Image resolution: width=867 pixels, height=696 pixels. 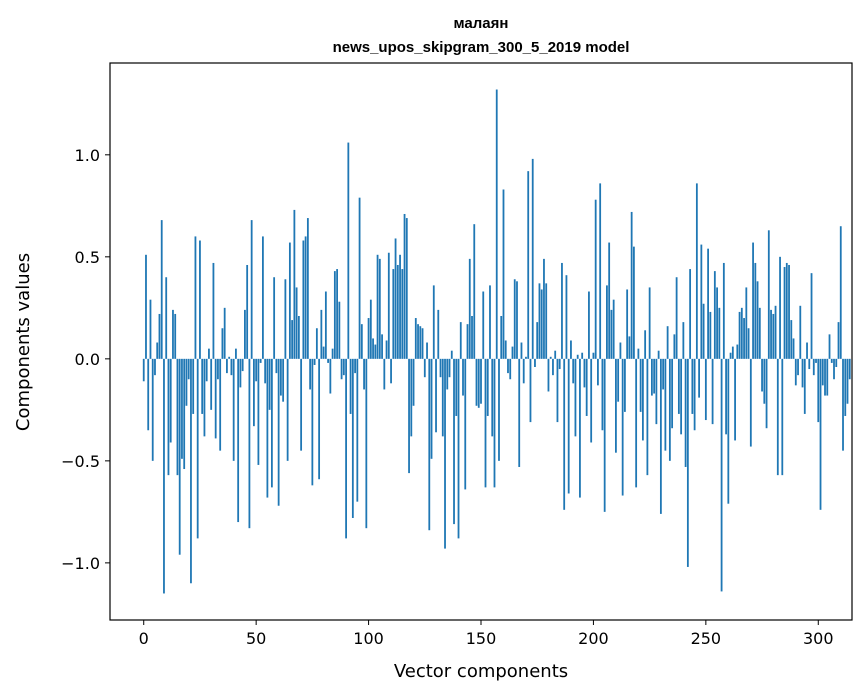 I want to click on y-tick-label: 0.5, so click(x=87, y=257).